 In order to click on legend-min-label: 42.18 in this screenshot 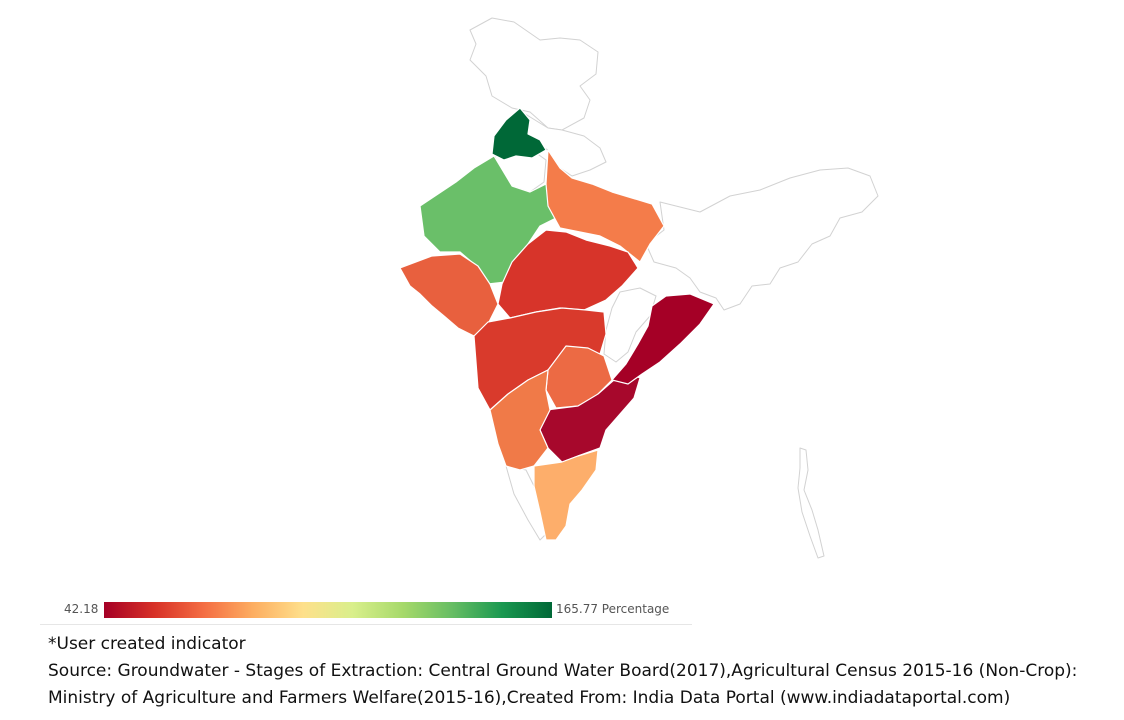, I will do `click(81, 609)`.